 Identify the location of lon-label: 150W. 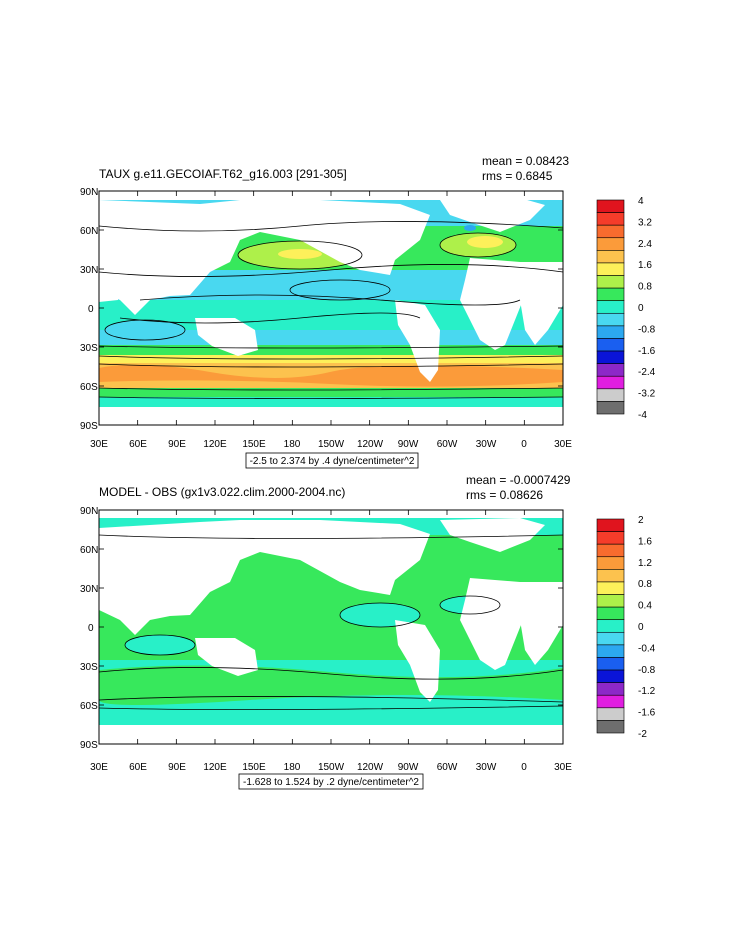
(331, 767).